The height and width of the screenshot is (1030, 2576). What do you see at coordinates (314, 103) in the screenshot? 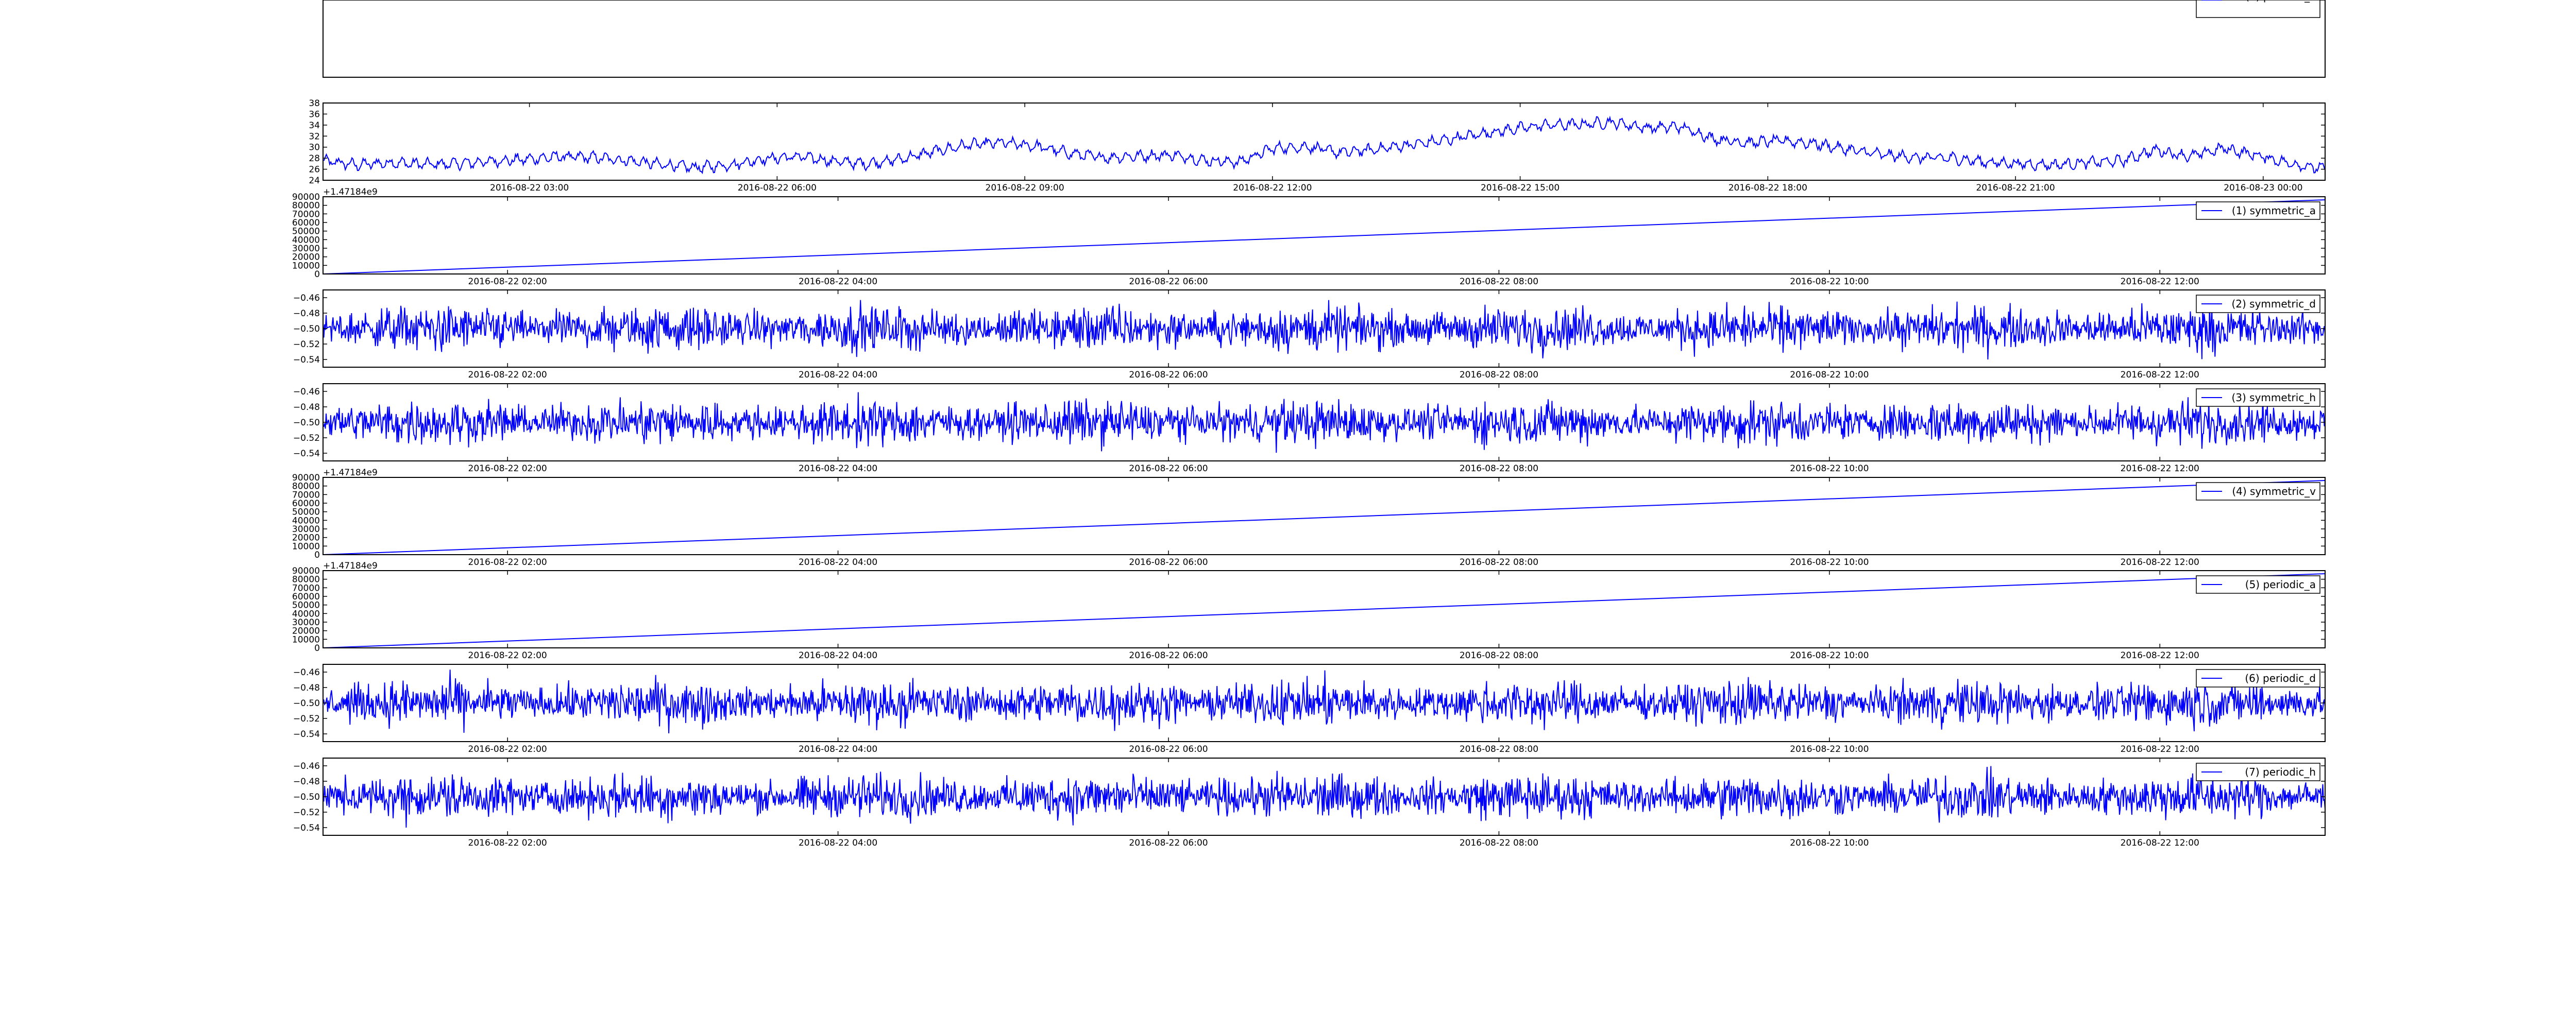
I see `y-tick-label: 38` at bounding box center [314, 103].